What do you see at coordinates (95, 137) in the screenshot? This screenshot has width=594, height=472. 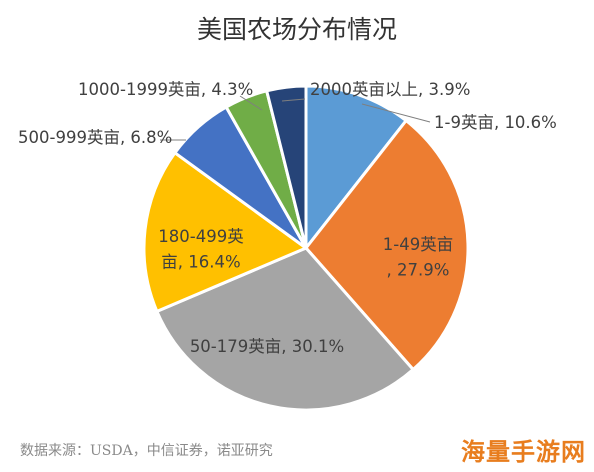 I see `slice-label-4: 500-999英亩, 6.8%` at bounding box center [95, 137].